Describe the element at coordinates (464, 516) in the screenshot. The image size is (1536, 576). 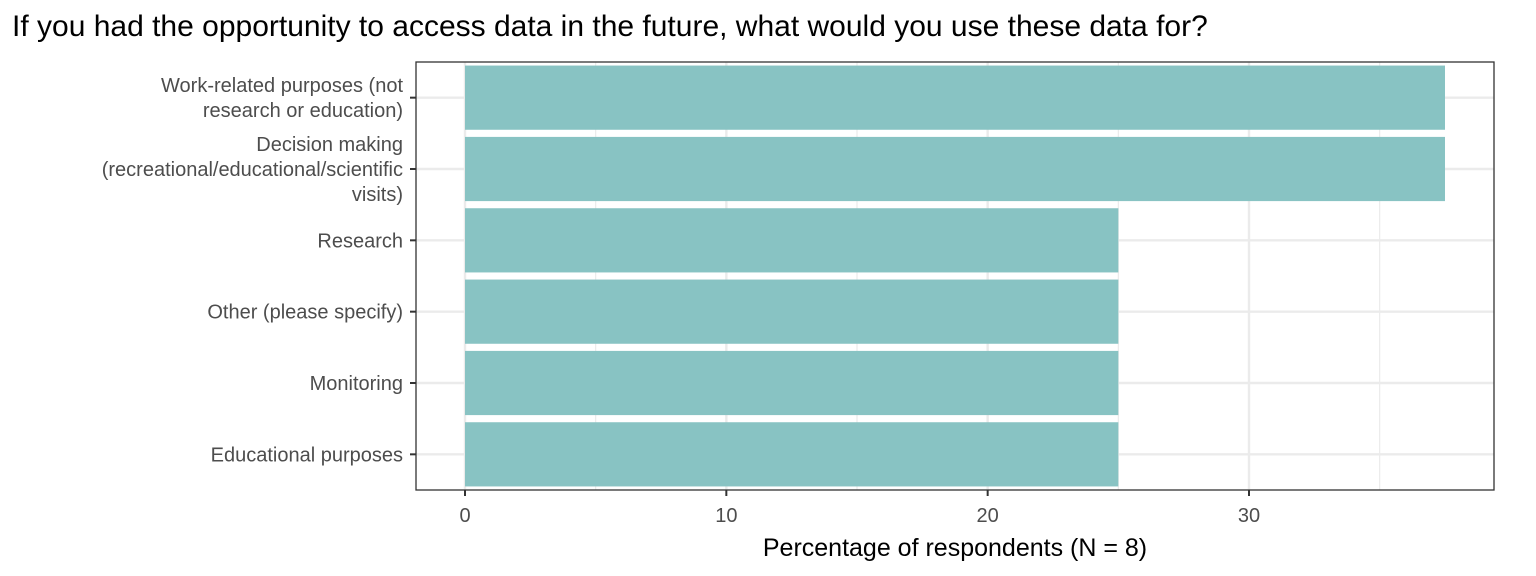
I see `x-tick-label: 0` at that location.